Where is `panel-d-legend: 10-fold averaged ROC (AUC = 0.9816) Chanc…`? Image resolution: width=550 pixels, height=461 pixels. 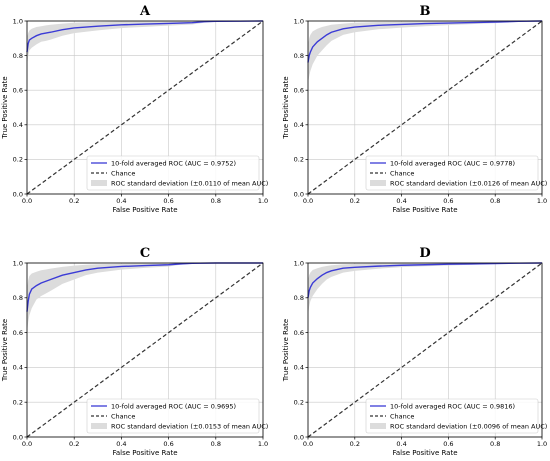 panel-d-legend: 10-fold averaged ROC (AUC = 0.9816) Chanc… is located at coordinates (456, 416).